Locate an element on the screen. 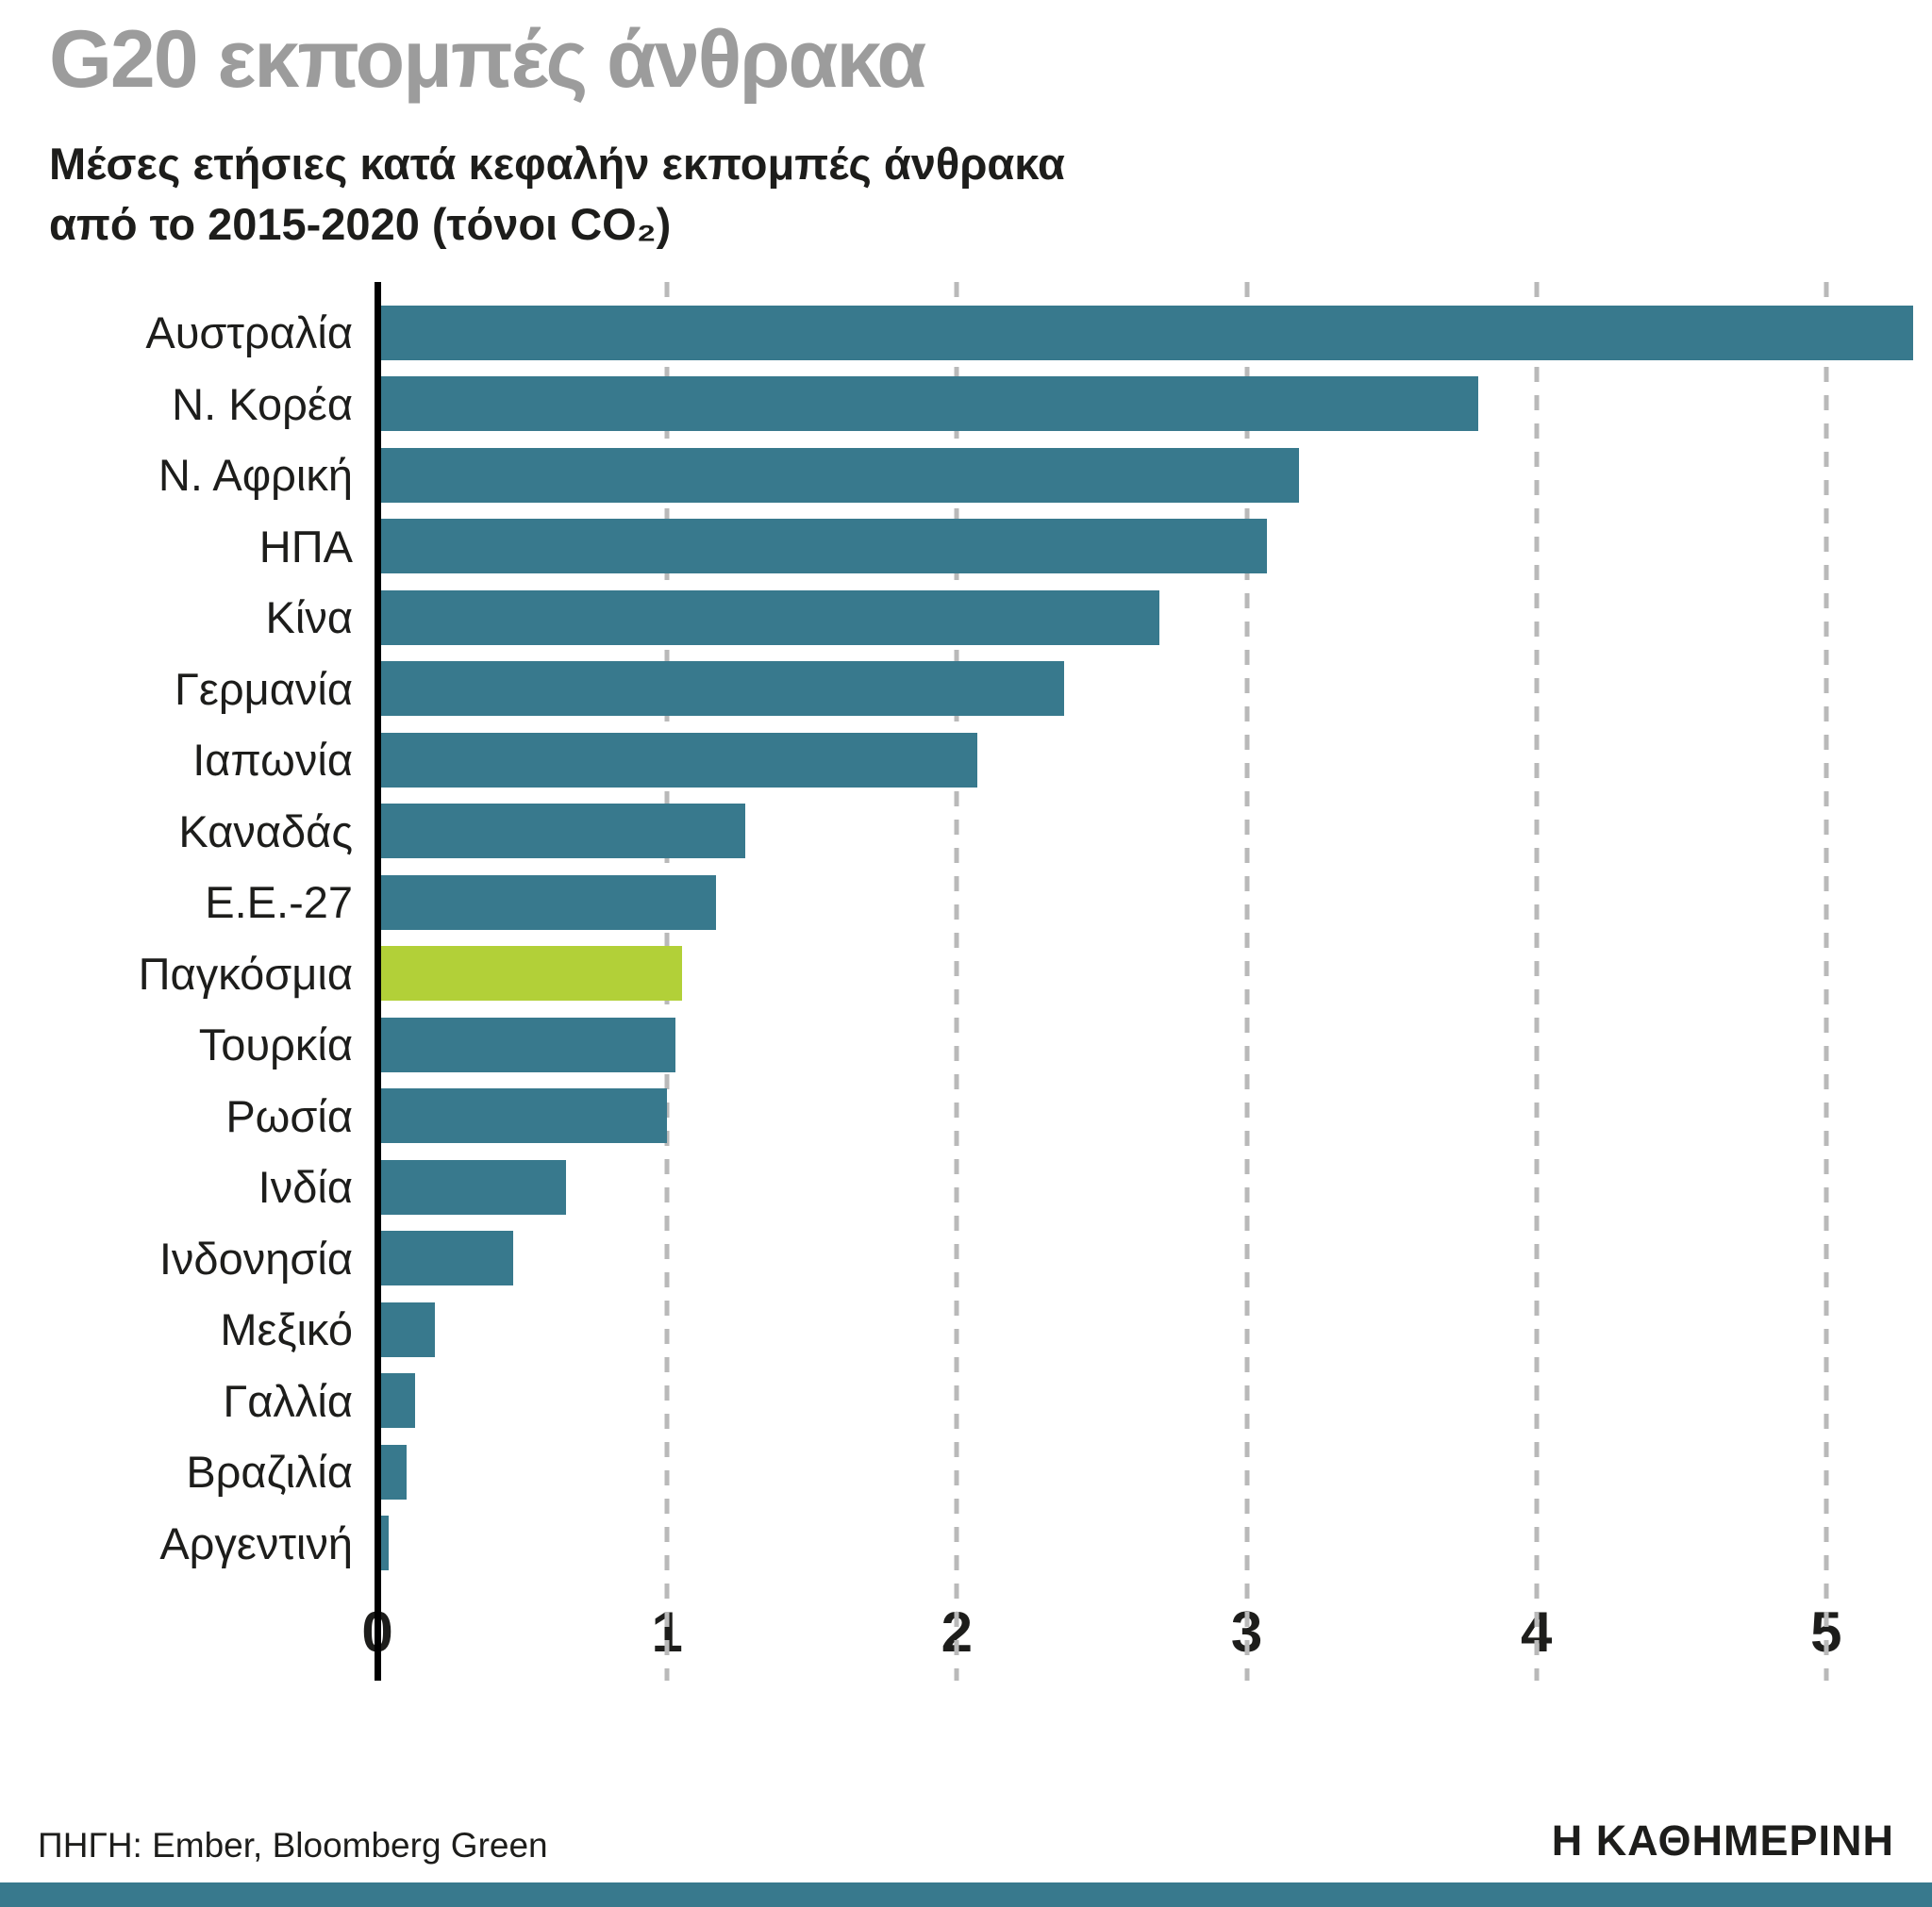  bar-row: ΗΠΑ is located at coordinates (986, 547).